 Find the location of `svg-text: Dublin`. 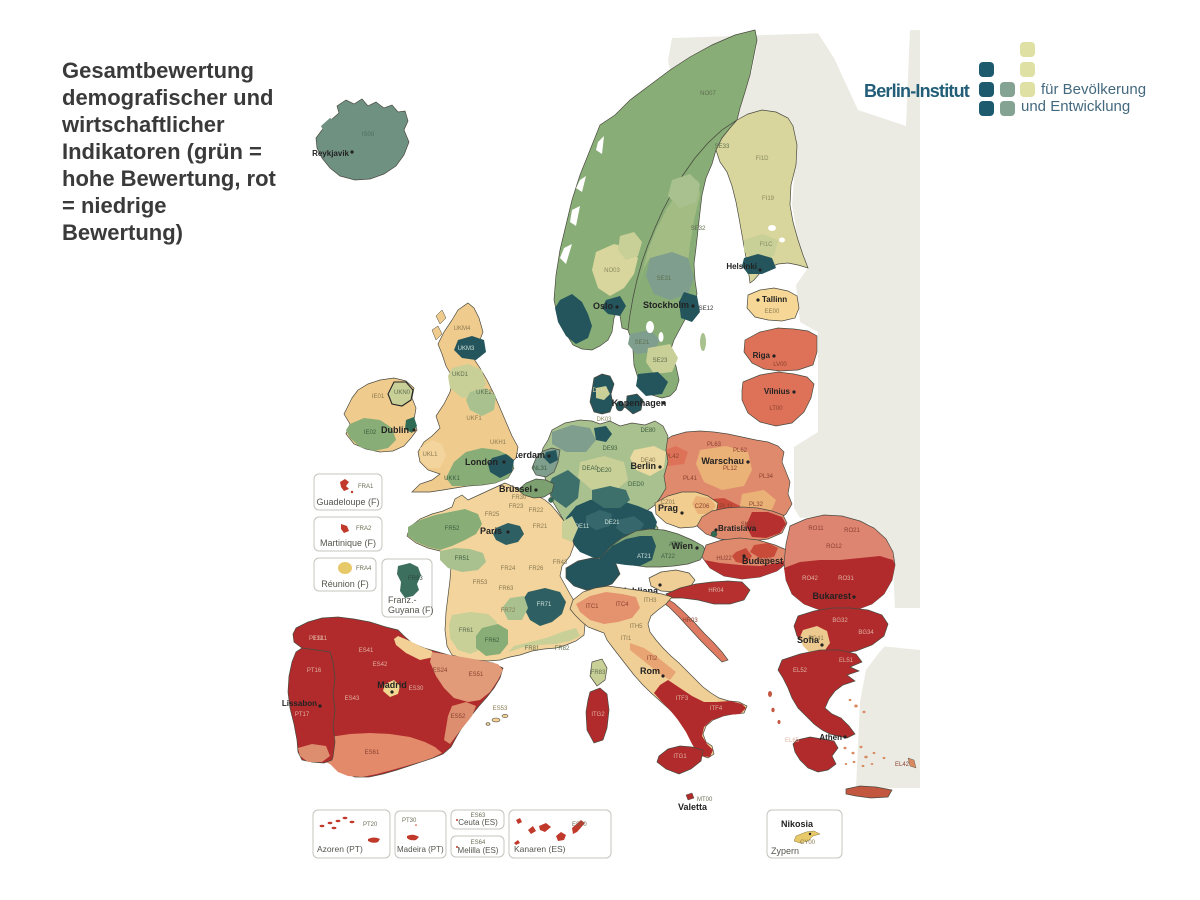

svg-text: Dublin is located at coordinates (395, 430).